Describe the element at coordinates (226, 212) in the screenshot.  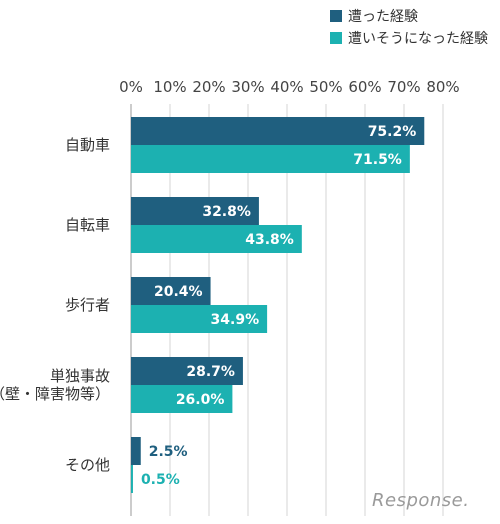
I see `data-label-1-2: 32.8%` at that location.